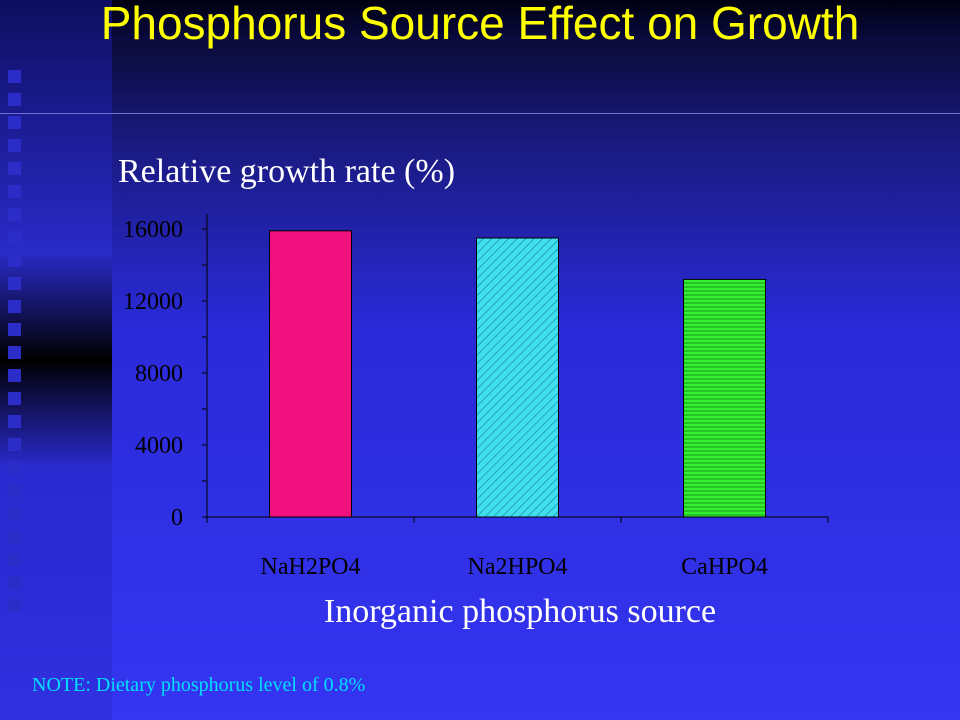 The height and width of the screenshot is (720, 960). I want to click on x-tick-label: Na2HPO4, so click(518, 567).